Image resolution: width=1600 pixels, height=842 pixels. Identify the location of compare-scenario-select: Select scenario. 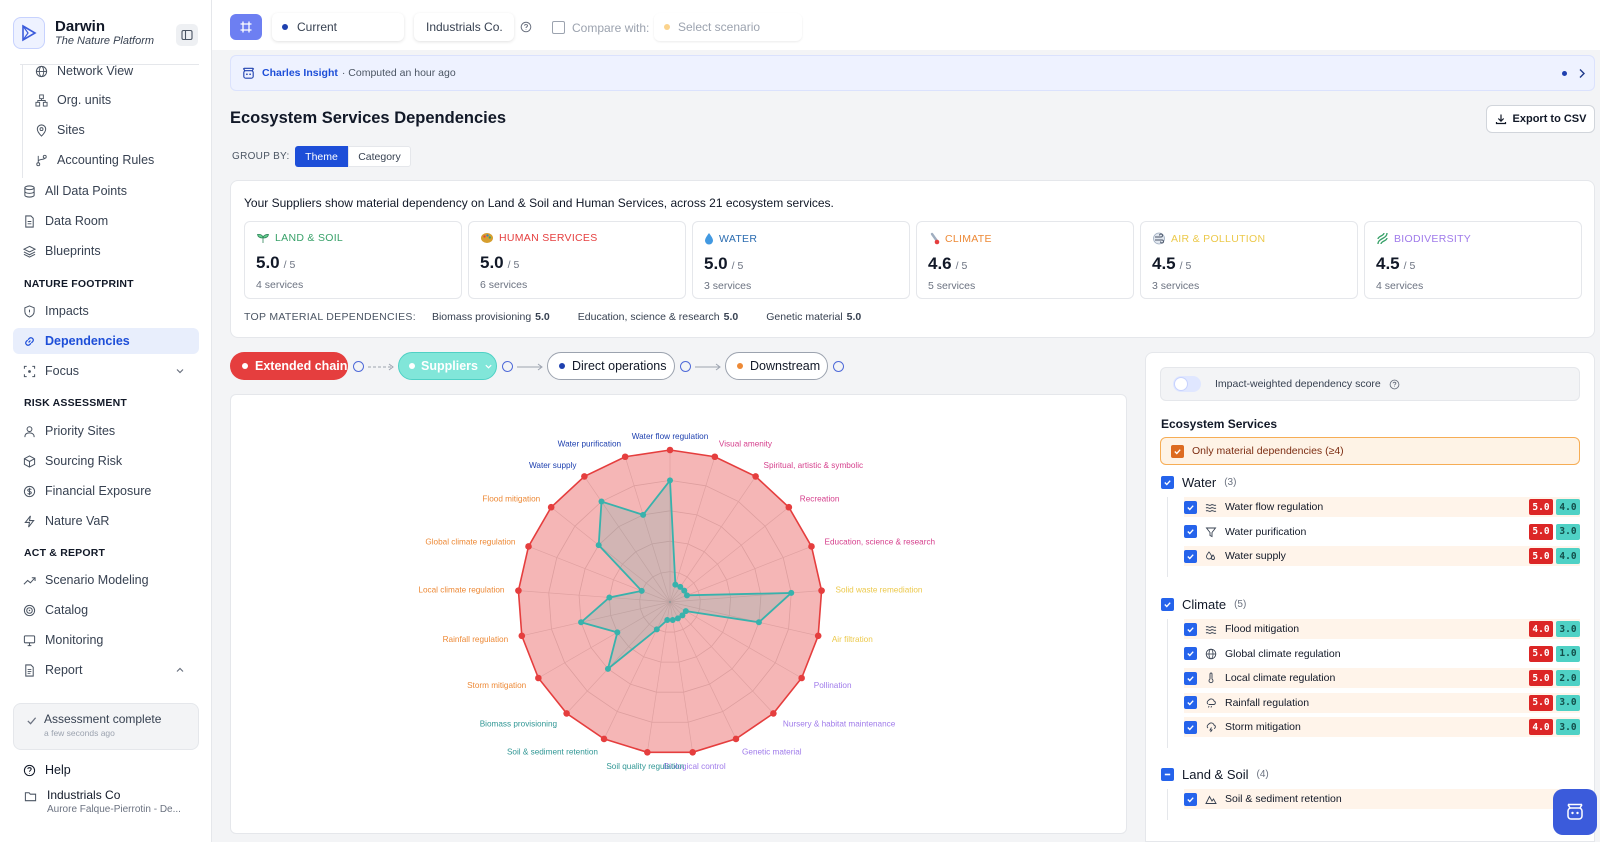
(728, 27).